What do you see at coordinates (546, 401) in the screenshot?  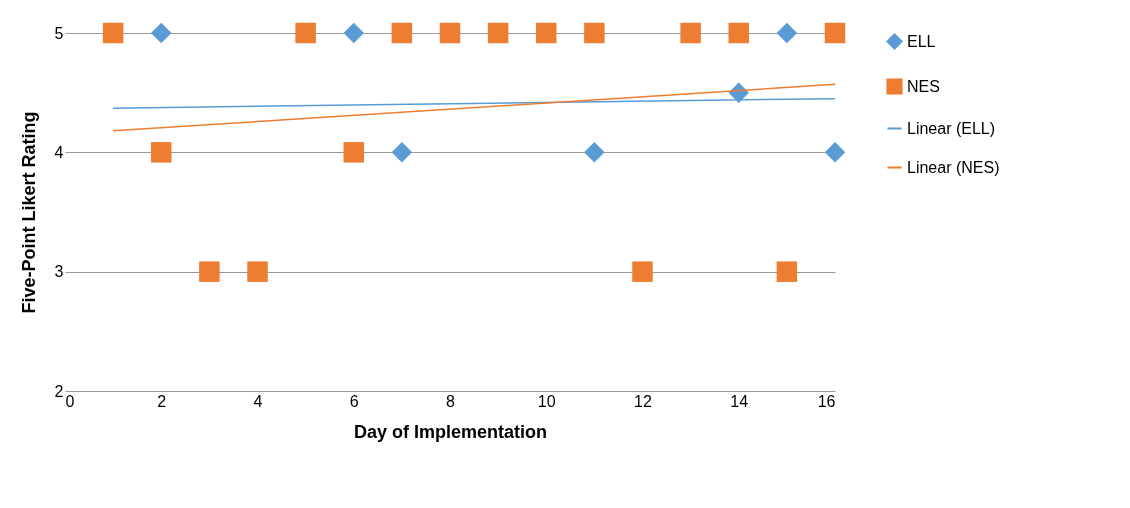 I see `x-tick-label: 10` at bounding box center [546, 401].